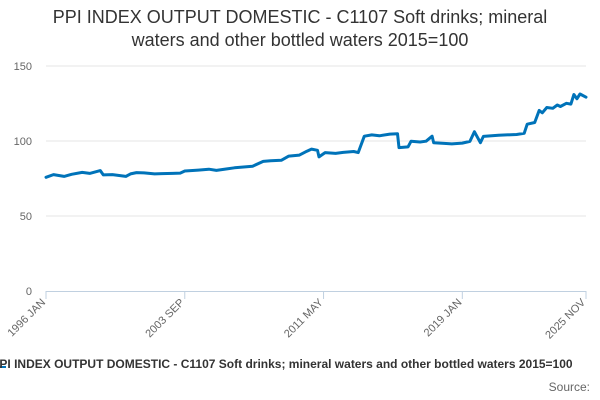 The image size is (600, 400). I want to click on x-tick-label: 2025 NOV, so click(565, 318).